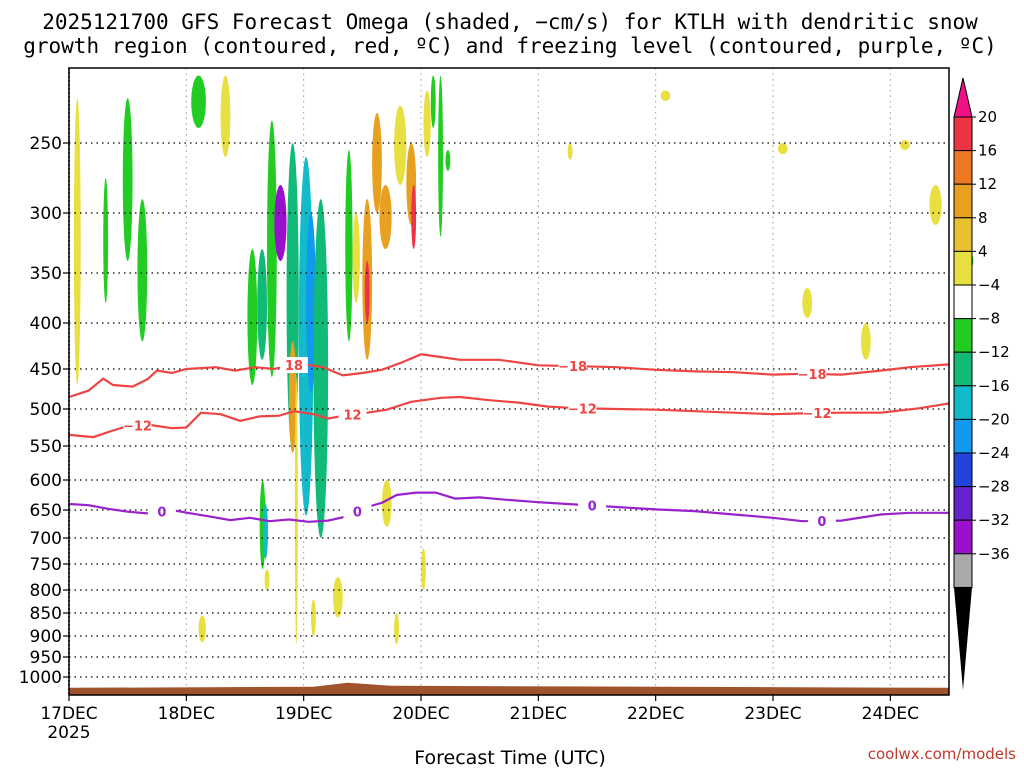  I want to click on colorbar-label: 4, so click(983, 251).